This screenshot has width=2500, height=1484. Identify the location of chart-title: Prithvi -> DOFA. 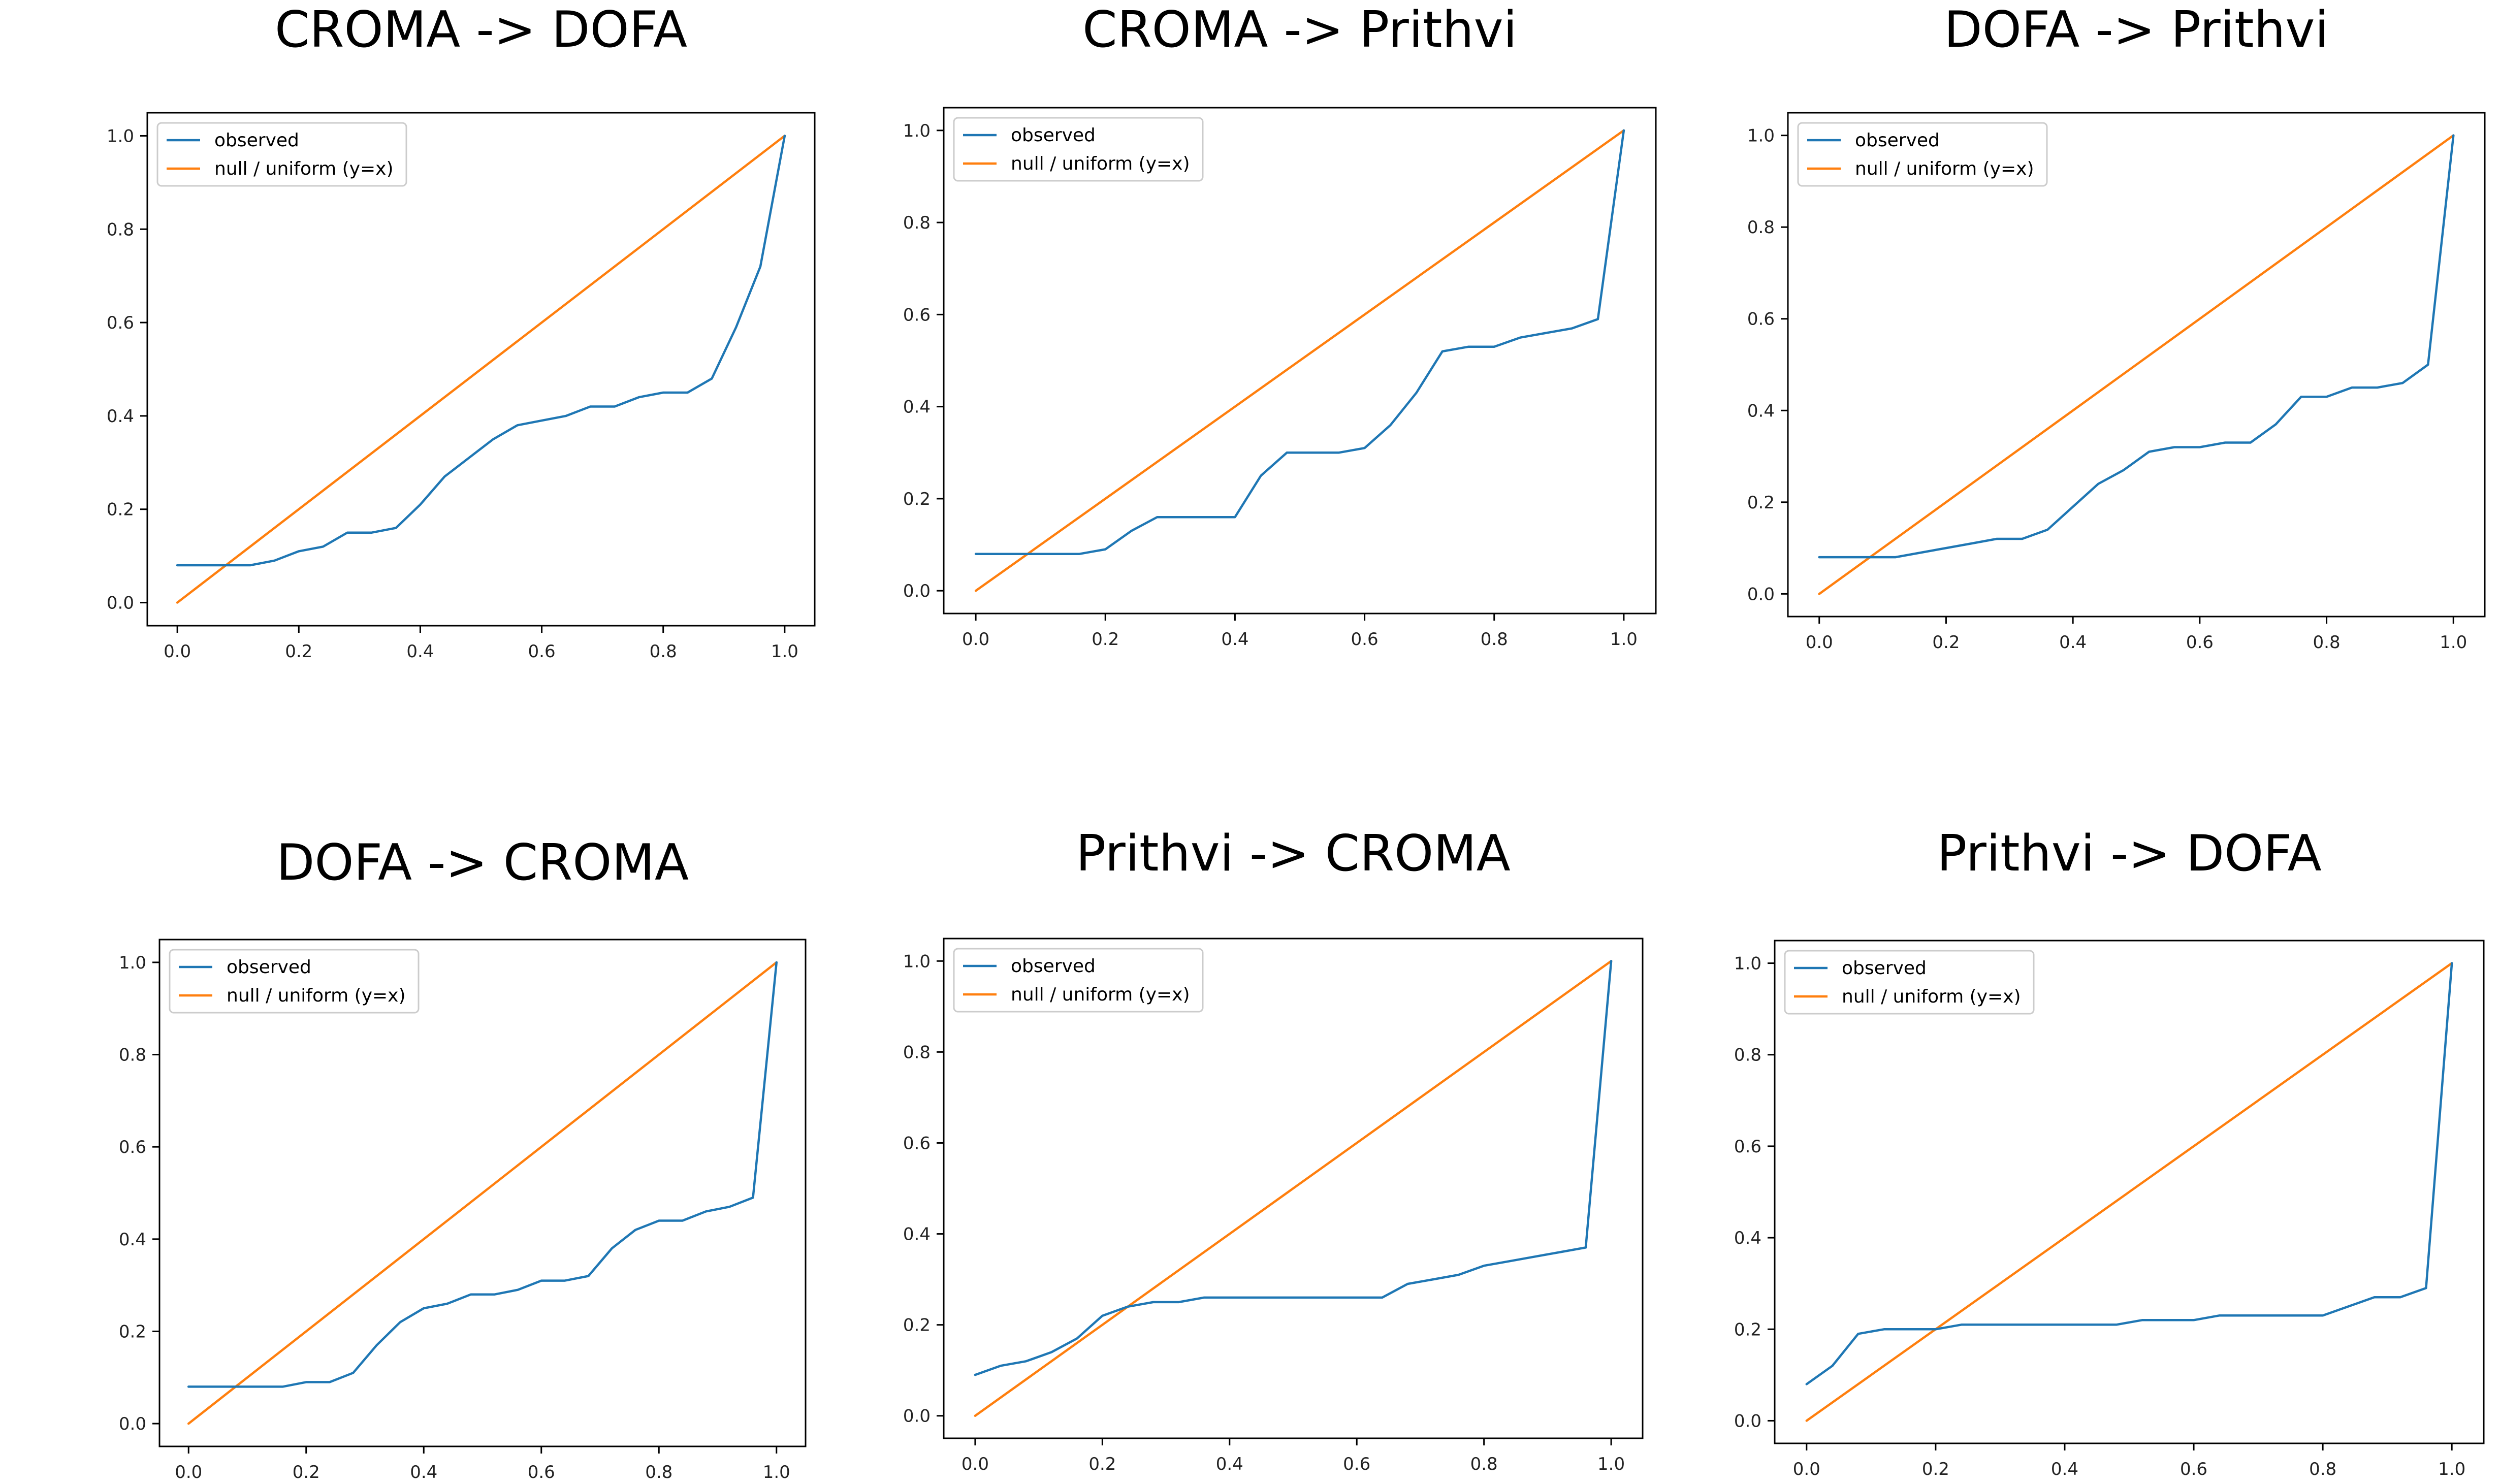
(2129, 854).